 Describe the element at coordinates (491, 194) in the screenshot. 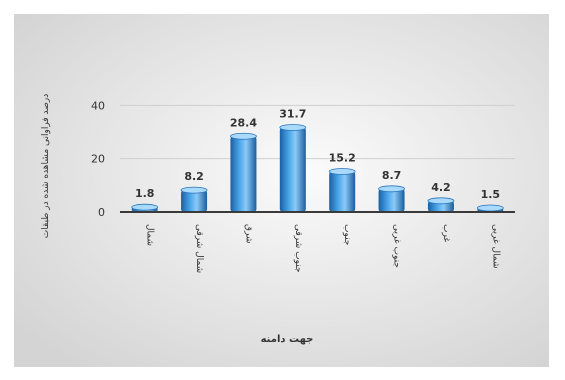

I see `data-label: 1.5` at that location.